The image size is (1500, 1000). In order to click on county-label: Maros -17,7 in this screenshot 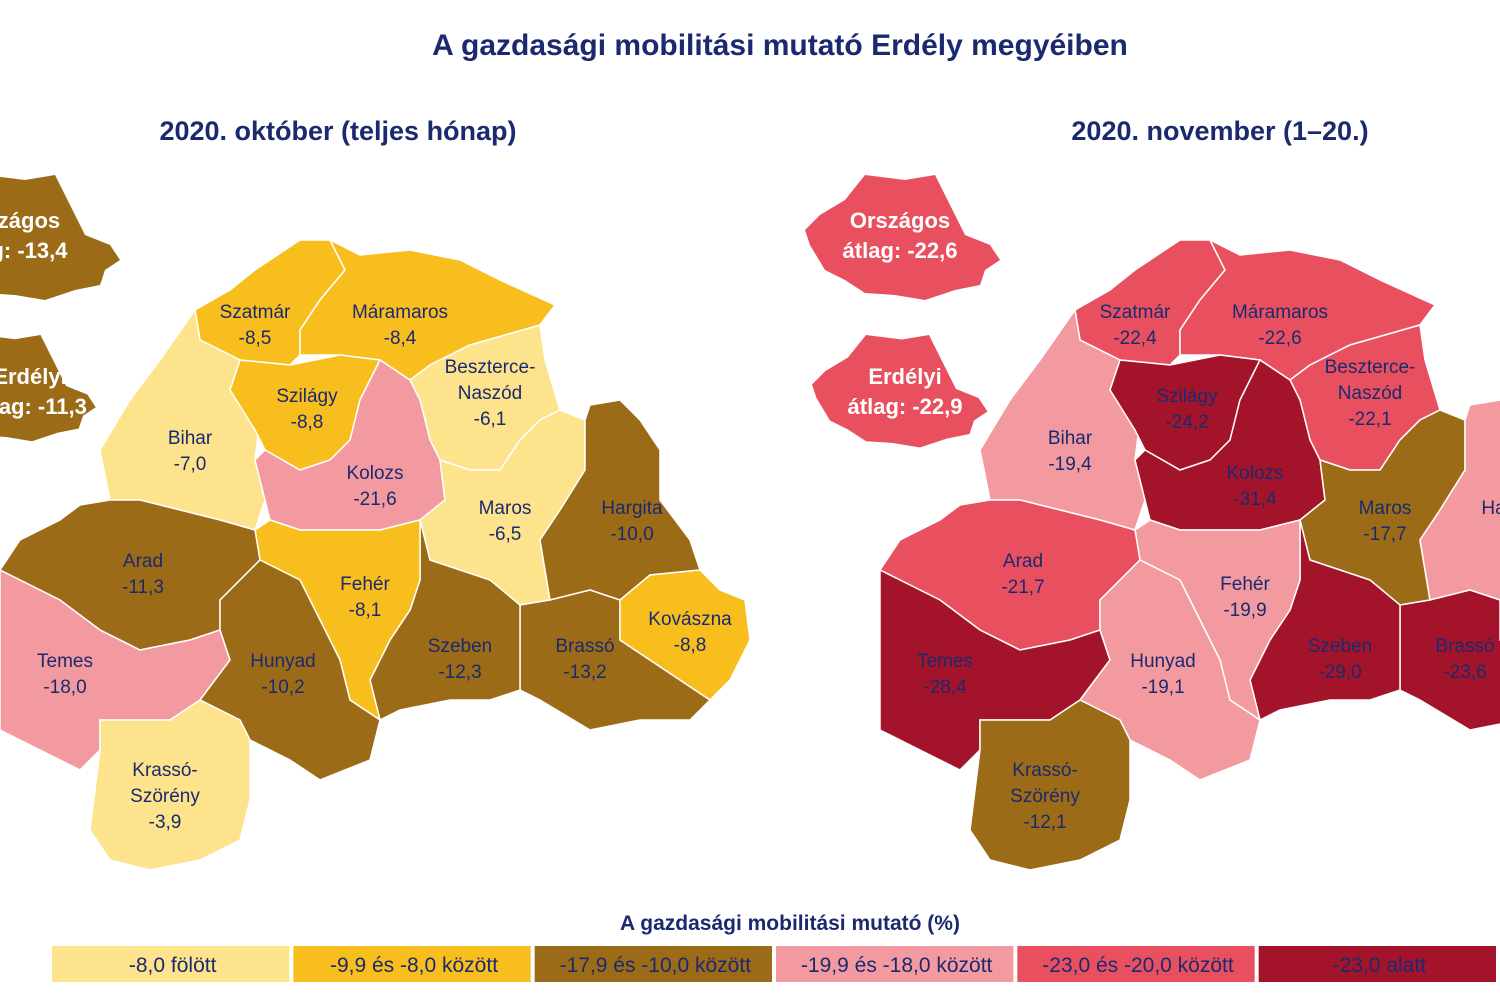, I will do `click(1385, 521)`.